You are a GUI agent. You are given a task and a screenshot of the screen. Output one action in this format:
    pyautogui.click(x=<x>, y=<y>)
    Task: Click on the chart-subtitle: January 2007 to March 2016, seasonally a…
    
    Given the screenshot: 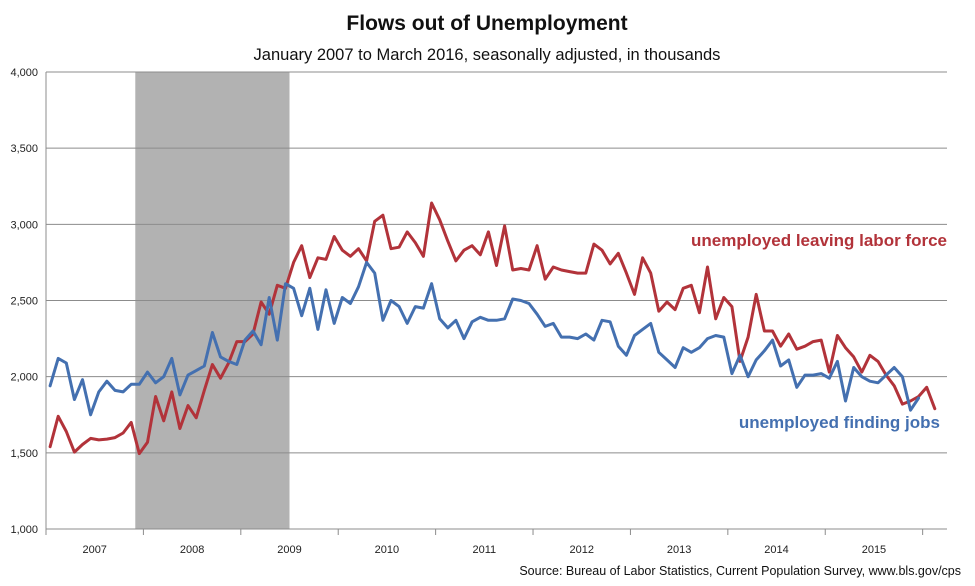 What is the action you would take?
    pyautogui.click(x=487, y=55)
    